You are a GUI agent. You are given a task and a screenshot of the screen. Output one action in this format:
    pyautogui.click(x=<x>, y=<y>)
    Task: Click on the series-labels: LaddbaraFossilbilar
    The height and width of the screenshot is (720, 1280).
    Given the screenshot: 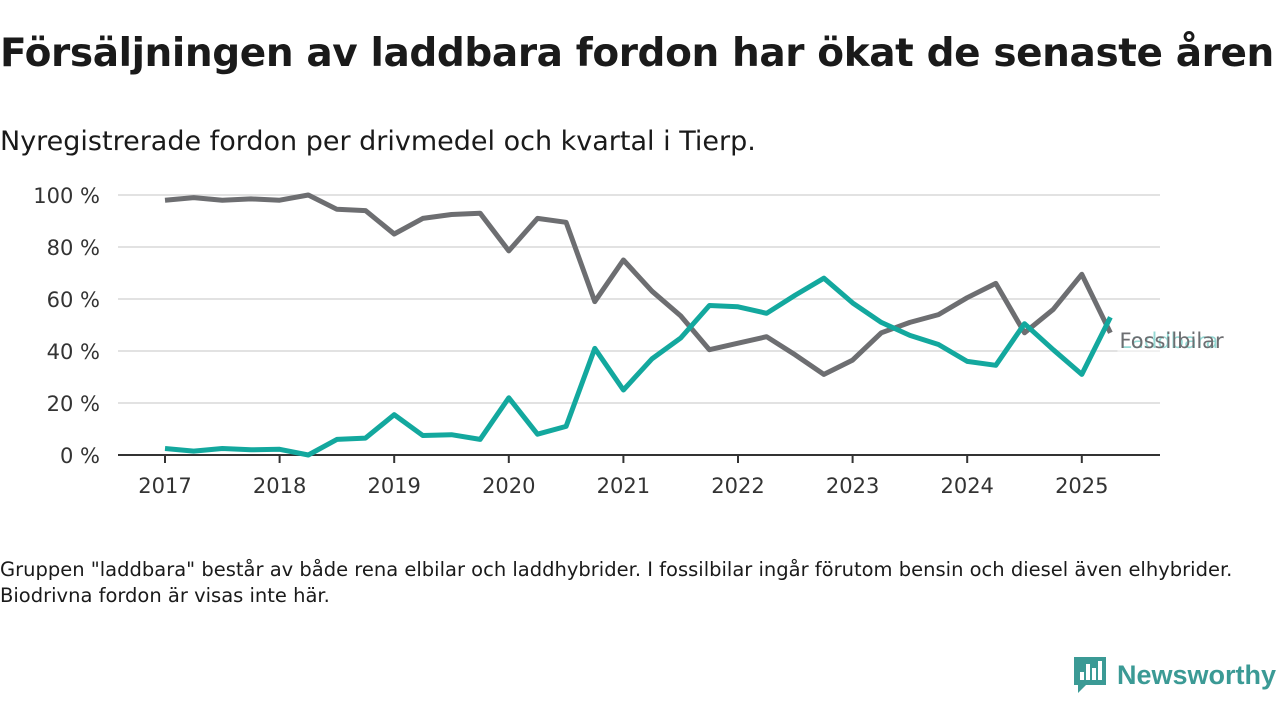 What is the action you would take?
    pyautogui.click(x=1182, y=341)
    